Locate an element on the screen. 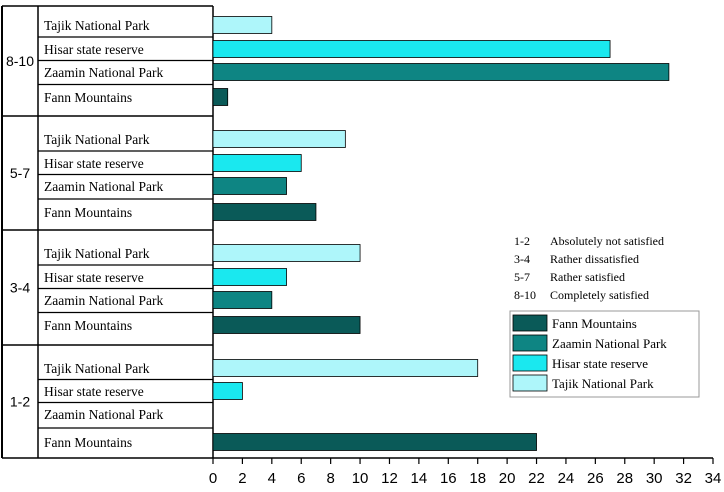 The width and height of the screenshot is (724, 492). legend-label: Zaamin National Park is located at coordinates (609, 343).